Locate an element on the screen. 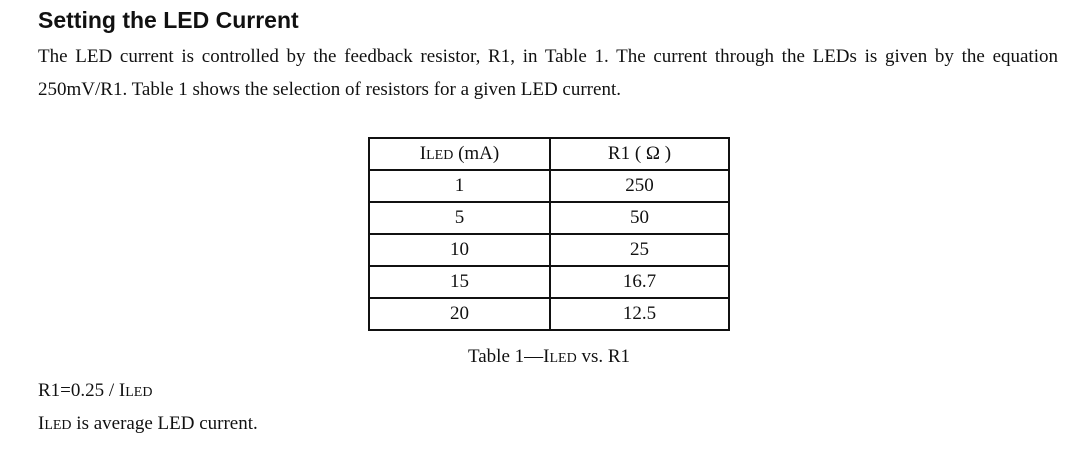 The image size is (1080, 455). table-header-row: ILED (mA) R1 ( Ω ) is located at coordinates (549, 154).